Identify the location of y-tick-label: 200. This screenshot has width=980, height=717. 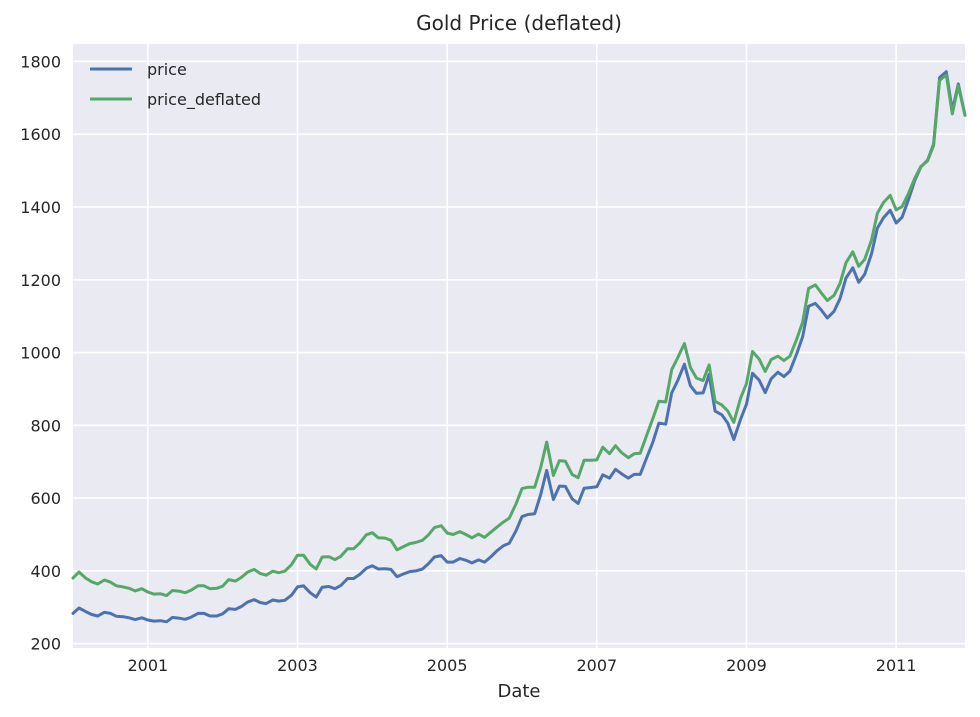
(45, 644).